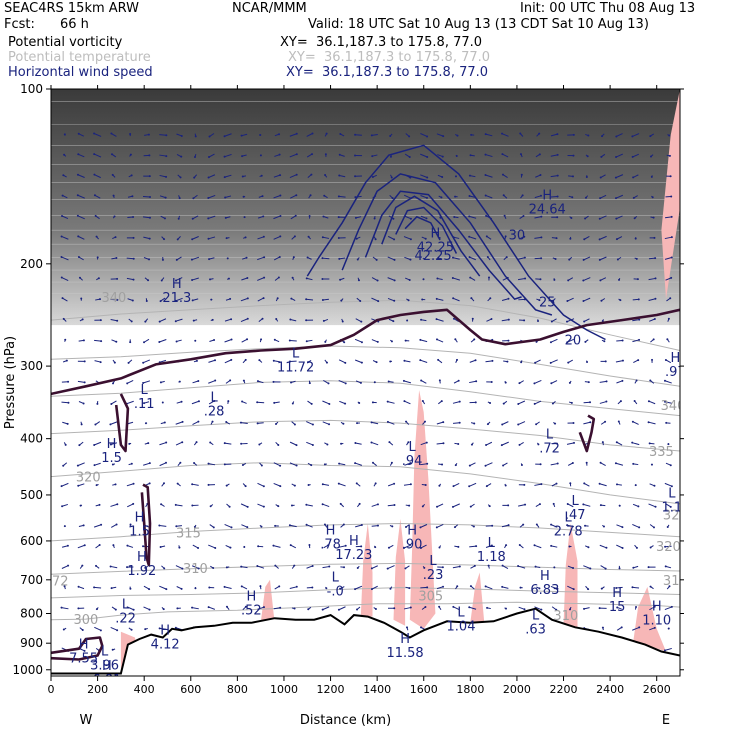 The height and width of the screenshot is (740, 740). Describe the element at coordinates (214, 404) in the screenshot. I see `hl-marker: L.28` at that location.